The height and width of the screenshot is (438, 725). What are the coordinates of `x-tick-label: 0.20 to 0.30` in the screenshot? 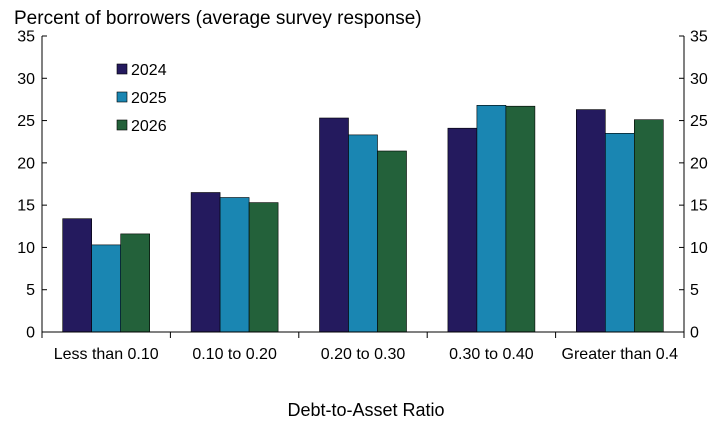 It's located at (363, 354).